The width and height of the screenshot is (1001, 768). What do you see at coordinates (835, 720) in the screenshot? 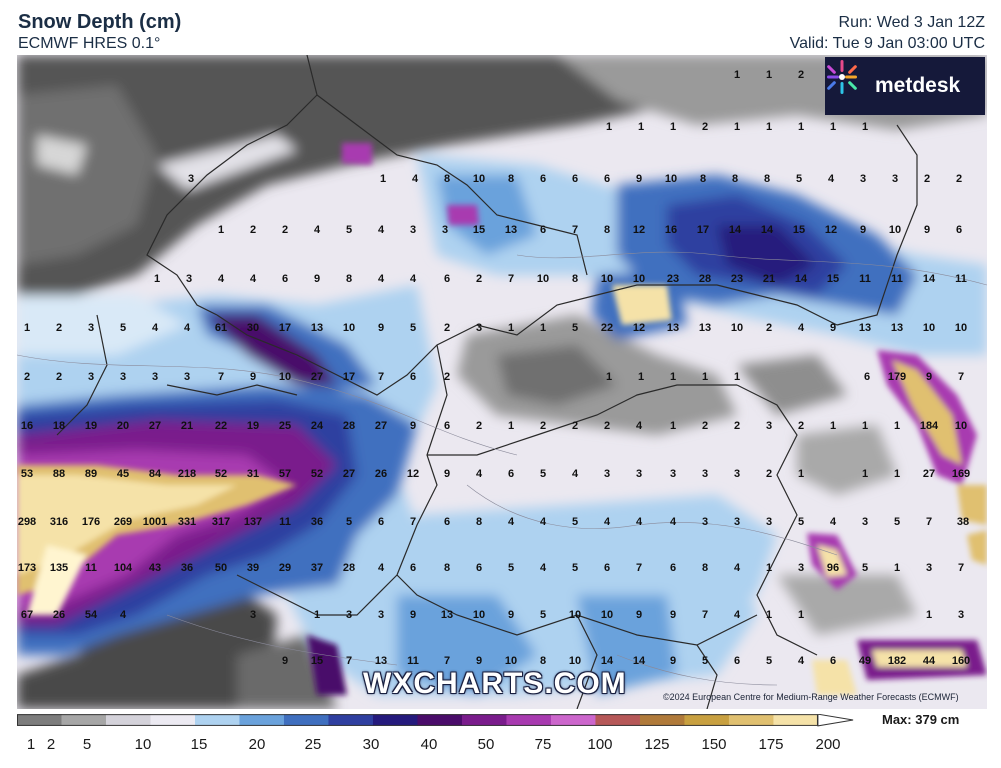
I see `legend-extend-arrow` at bounding box center [835, 720].